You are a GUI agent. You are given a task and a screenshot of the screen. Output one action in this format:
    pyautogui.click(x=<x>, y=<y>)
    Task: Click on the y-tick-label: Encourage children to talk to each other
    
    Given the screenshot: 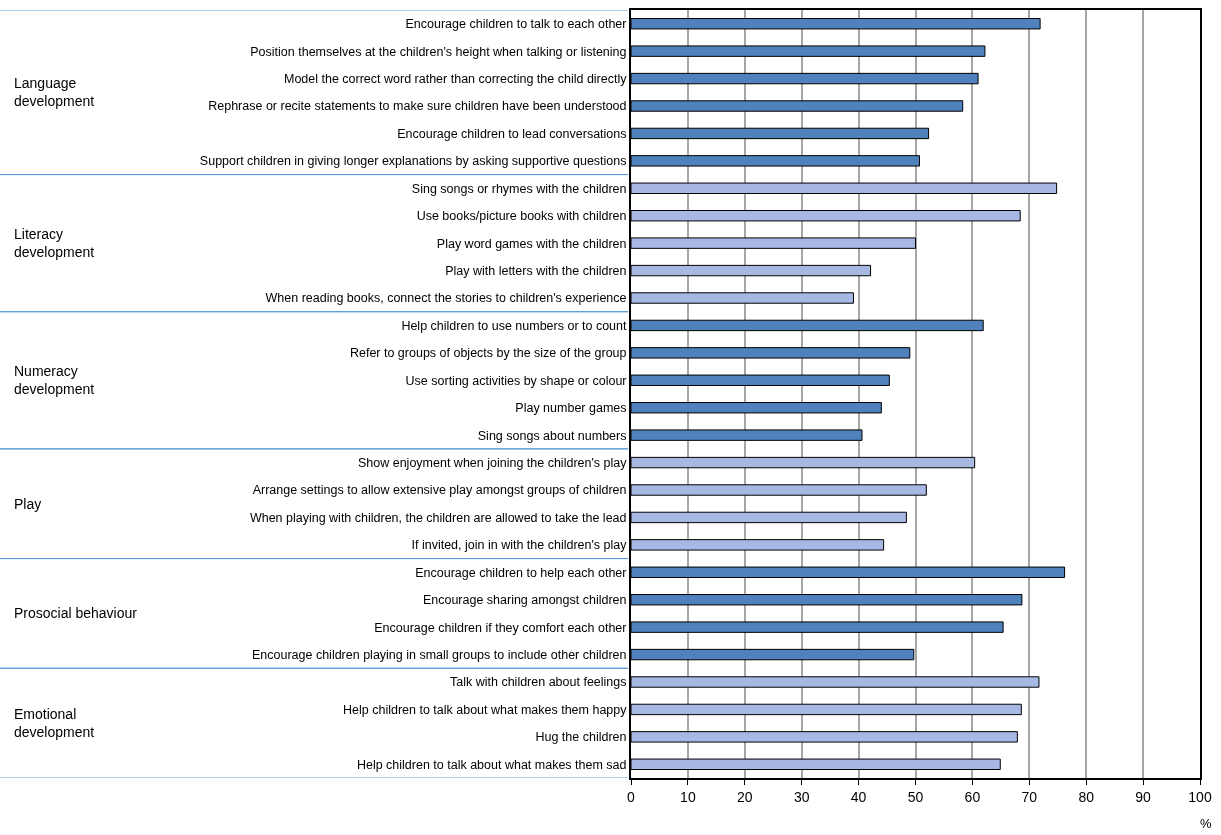 What is the action you would take?
    pyautogui.click(x=516, y=24)
    